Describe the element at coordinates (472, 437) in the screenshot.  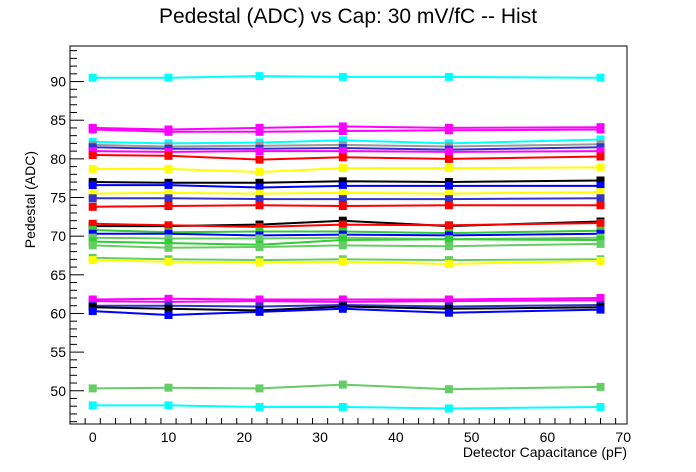
I see `x-tick-label: 50` at that location.